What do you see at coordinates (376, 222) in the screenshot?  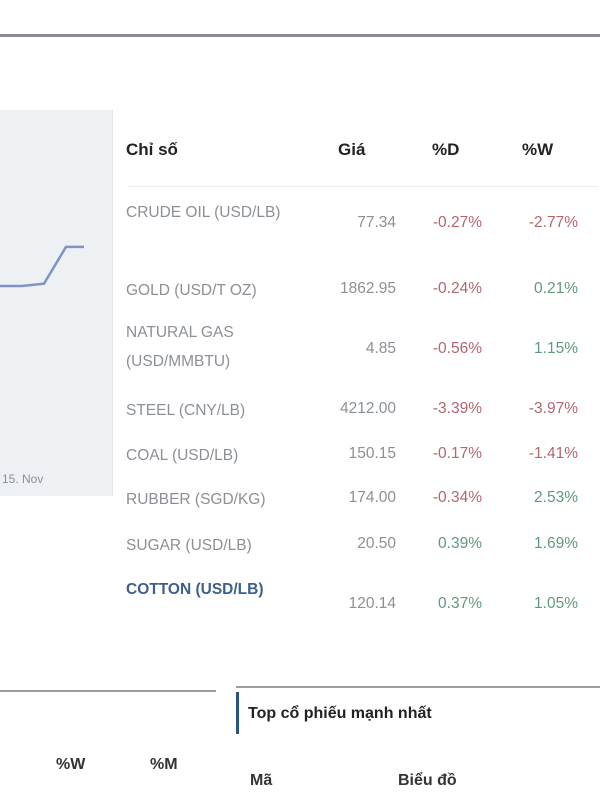 I see `commodity-price: 77.34` at bounding box center [376, 222].